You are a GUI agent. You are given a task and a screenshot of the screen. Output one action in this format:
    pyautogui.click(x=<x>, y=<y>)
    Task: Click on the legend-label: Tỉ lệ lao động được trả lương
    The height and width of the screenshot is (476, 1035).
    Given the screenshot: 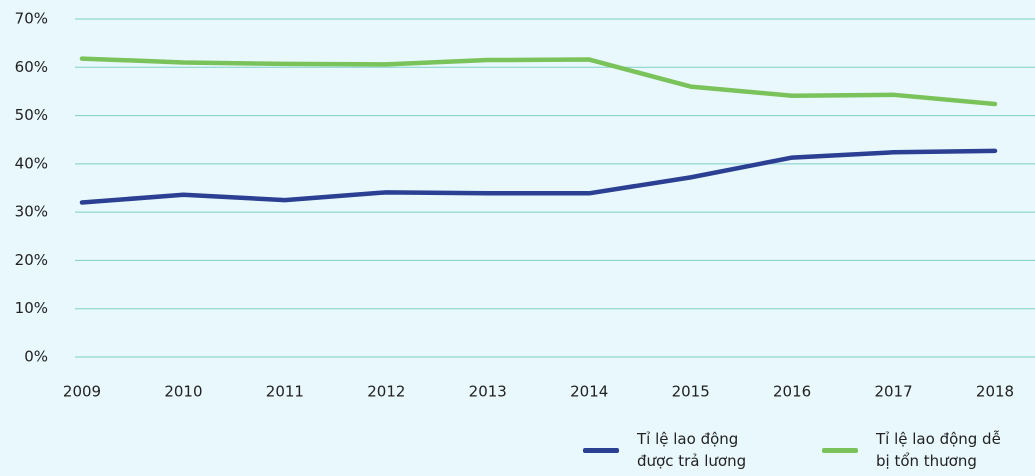 What is the action you would take?
    pyautogui.click(x=692, y=450)
    